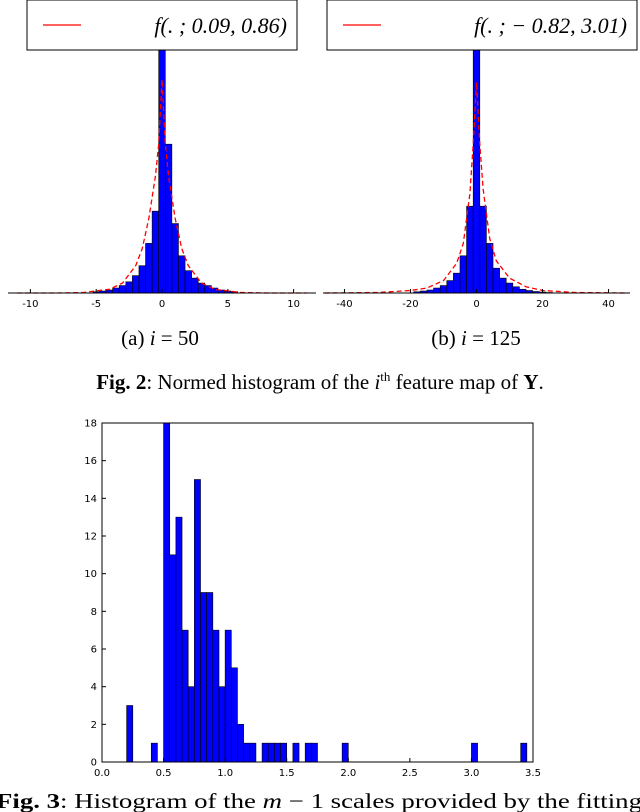 This screenshot has height=812, width=640. I want to click on subcaption-b: (b) i = 125, so click(475, 338).